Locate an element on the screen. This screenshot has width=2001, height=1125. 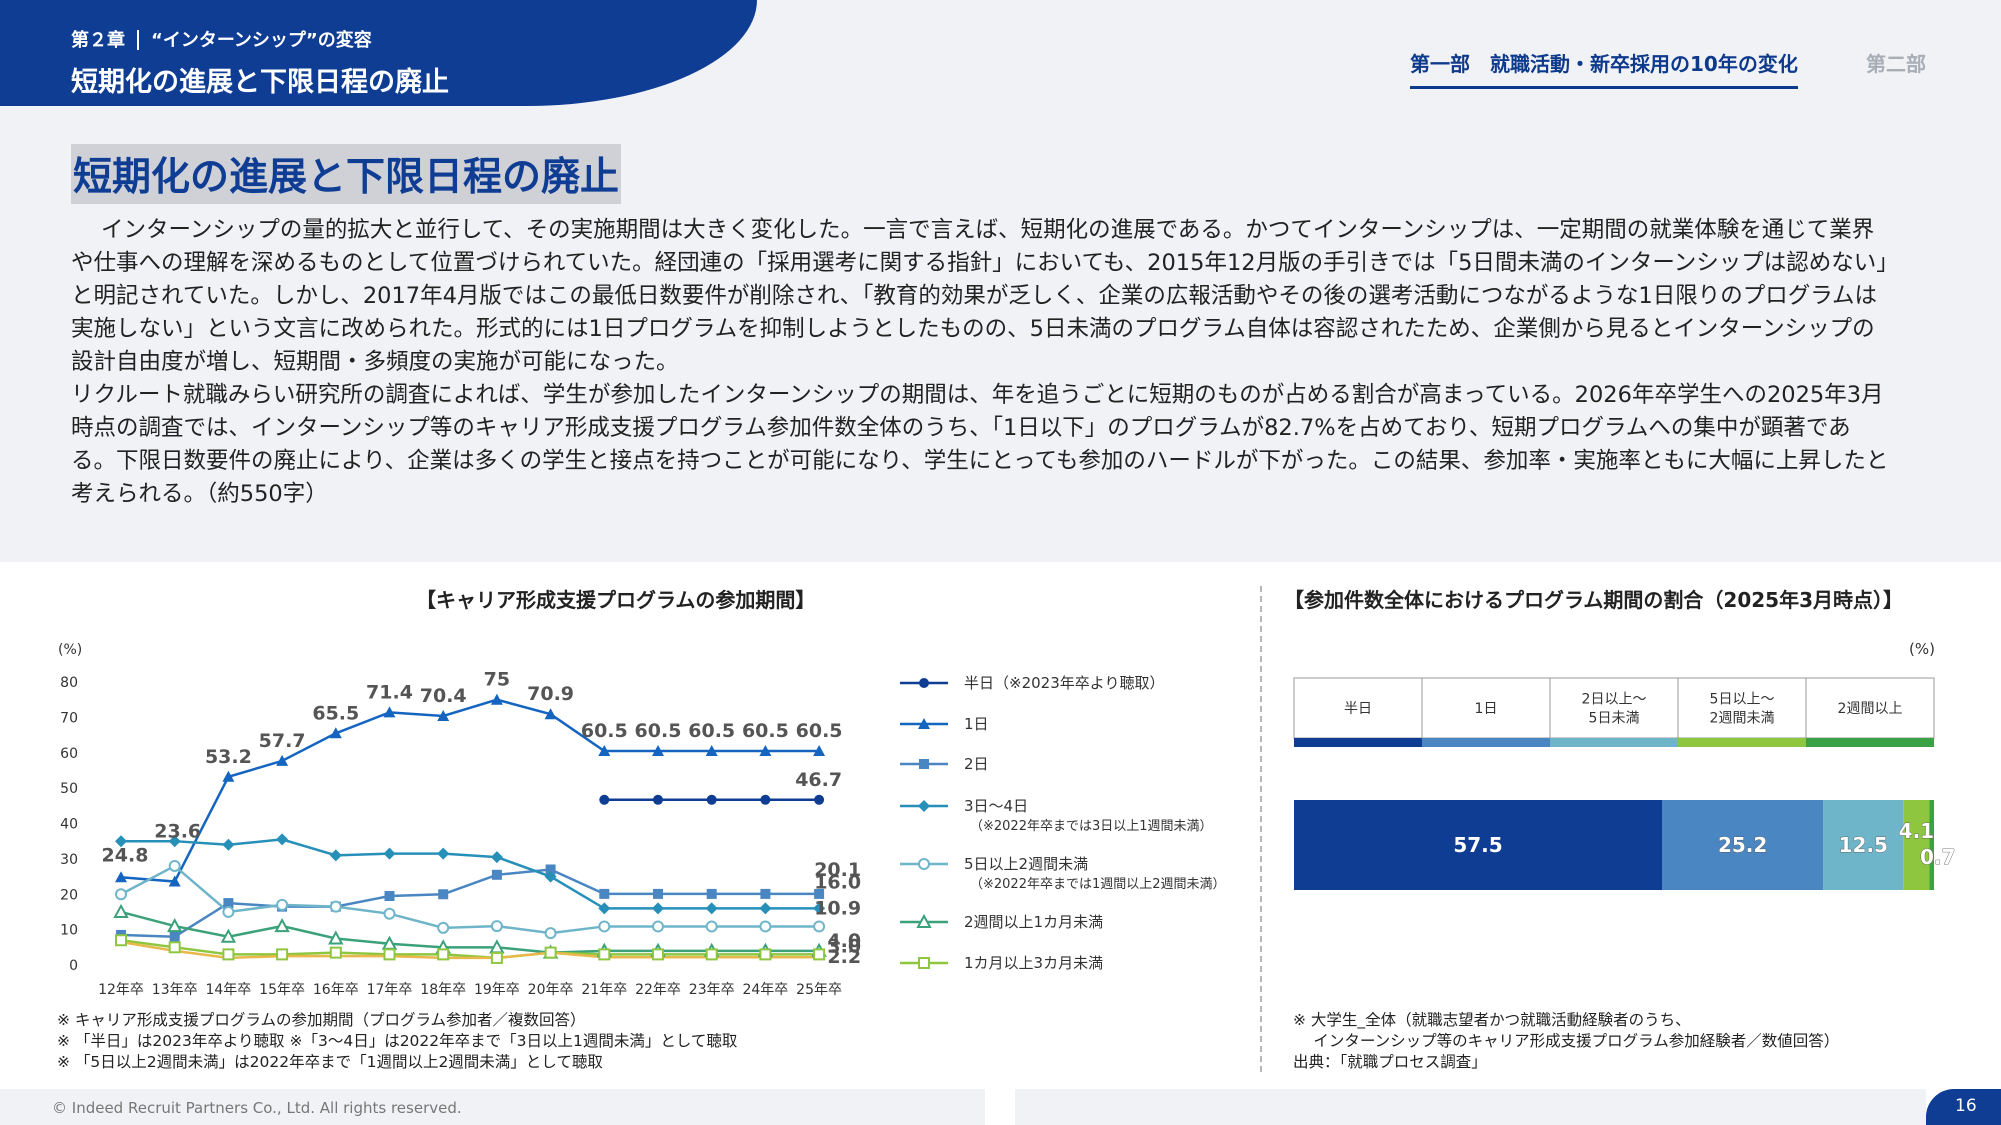
chapter-number: 第２章 is located at coordinates (98, 40).